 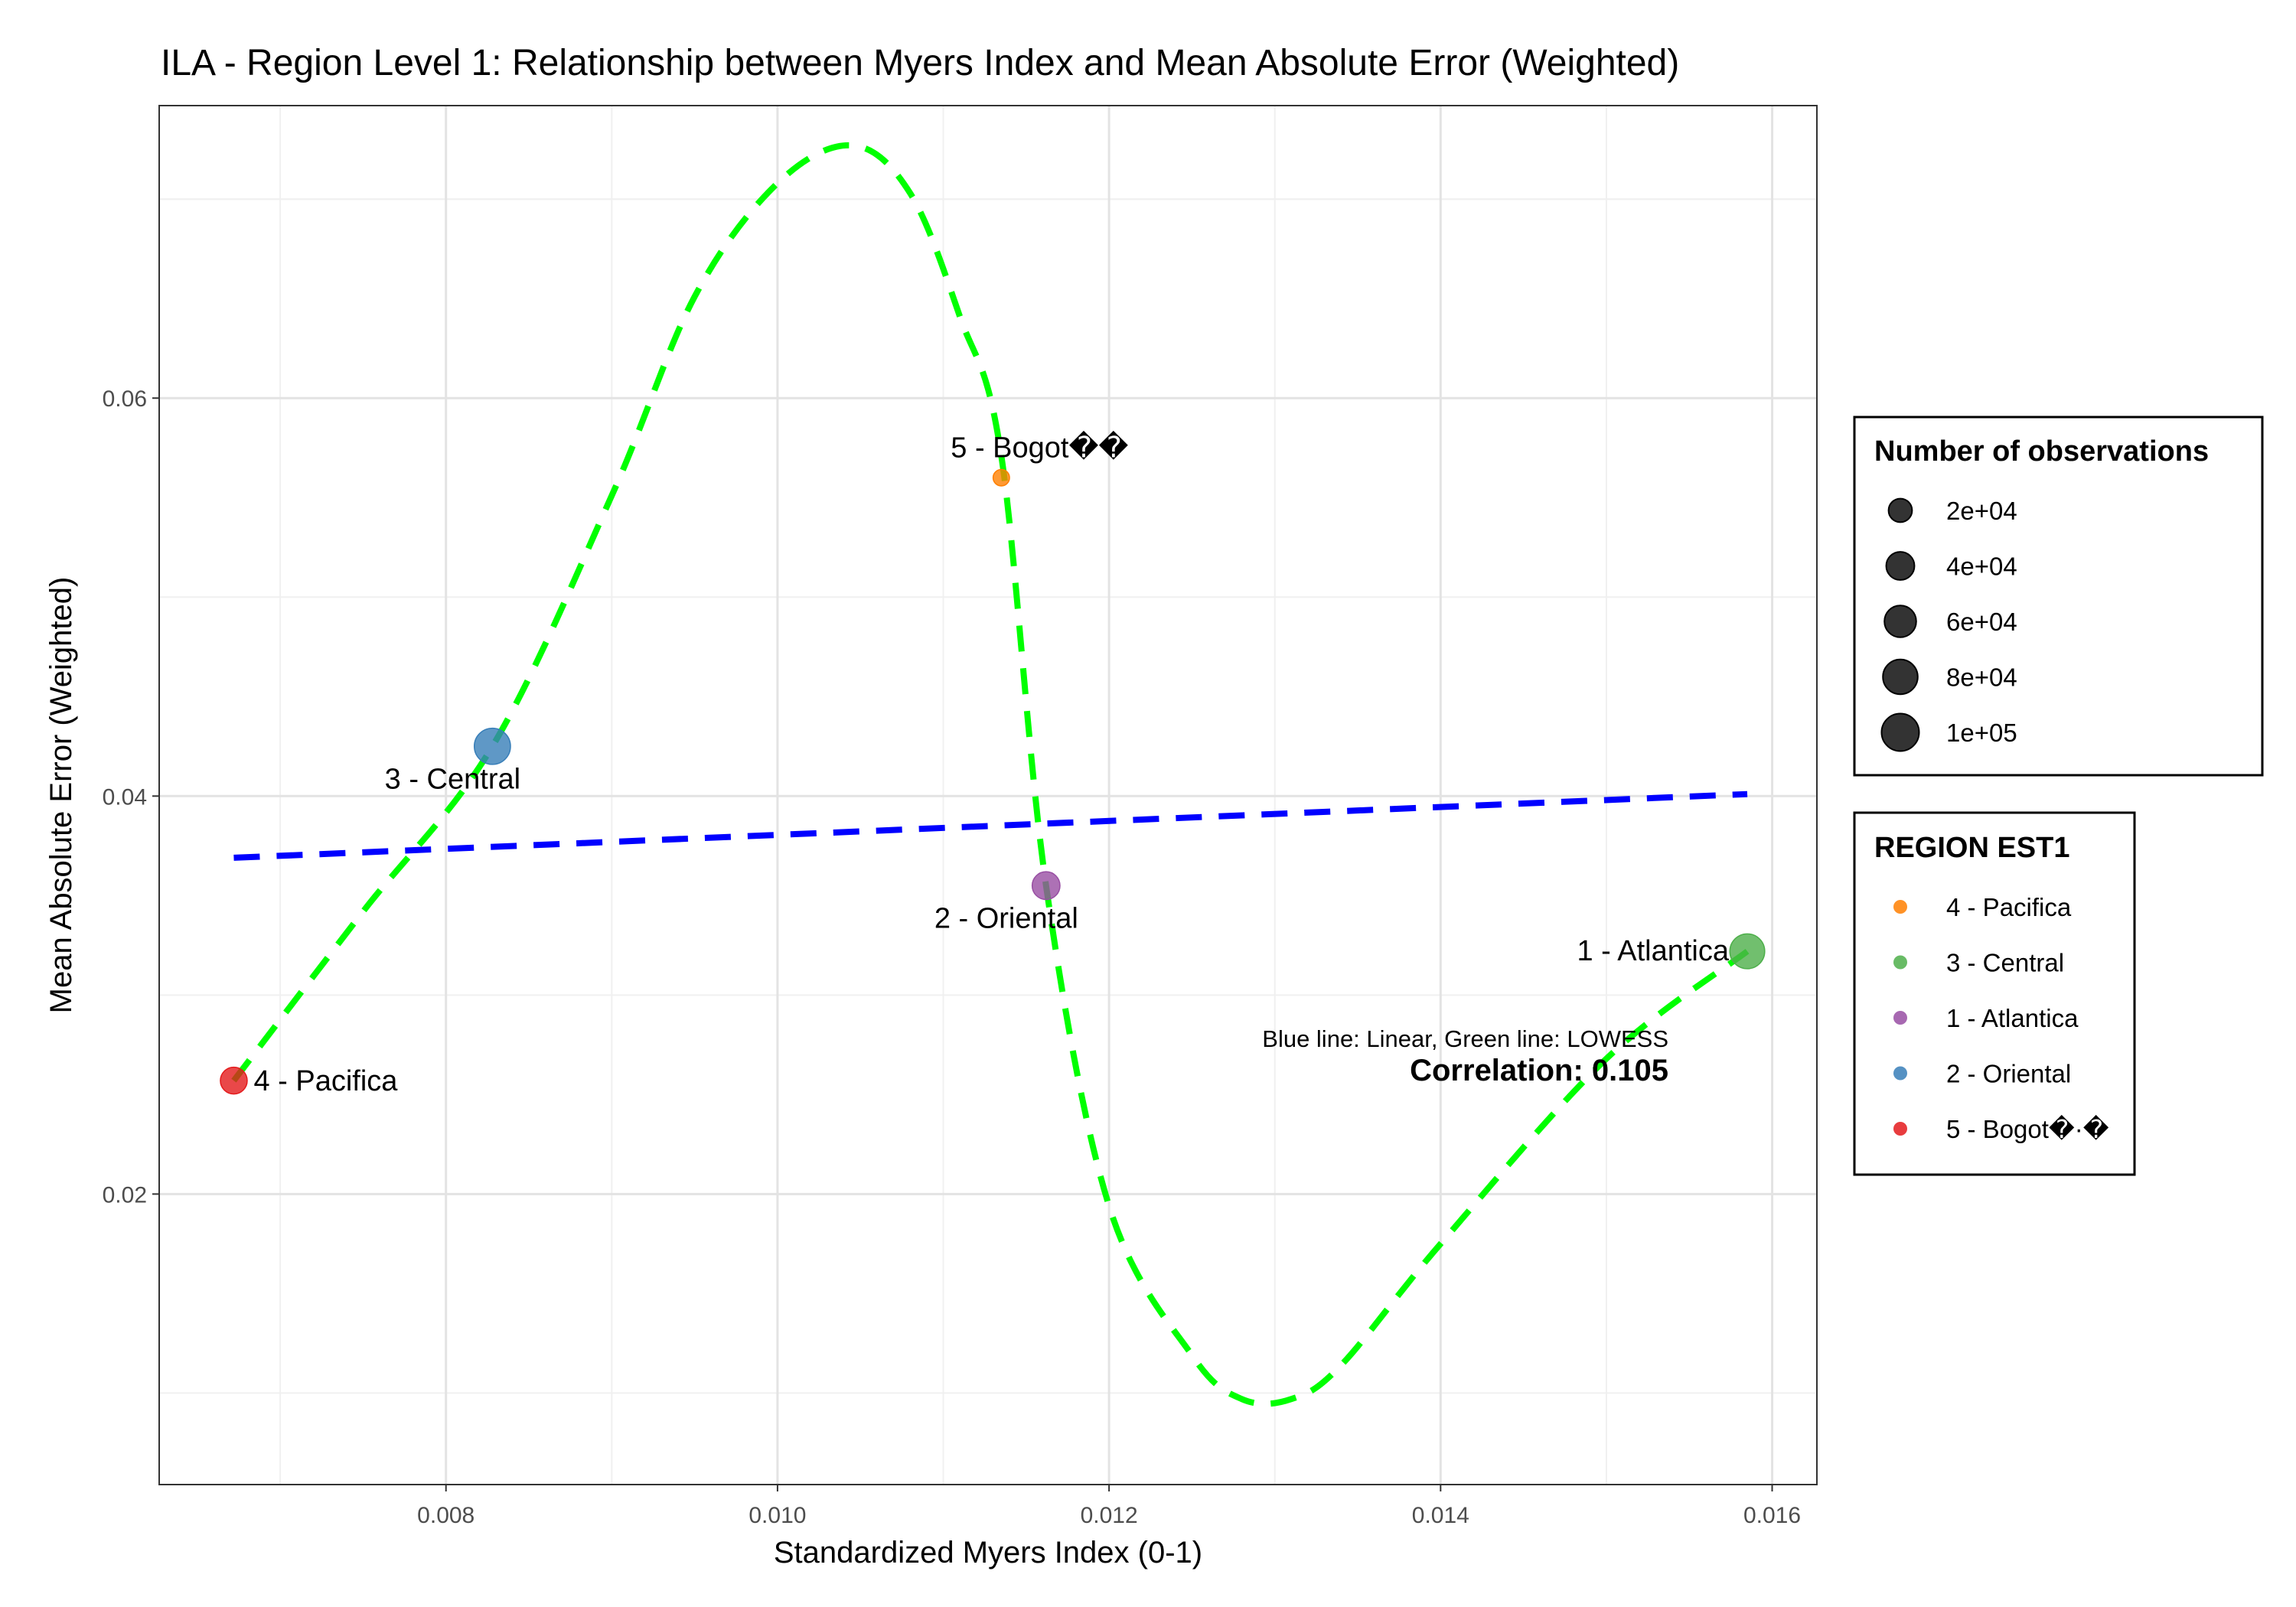 I want to click on y-tick-label: 0.04, so click(x=125, y=797).